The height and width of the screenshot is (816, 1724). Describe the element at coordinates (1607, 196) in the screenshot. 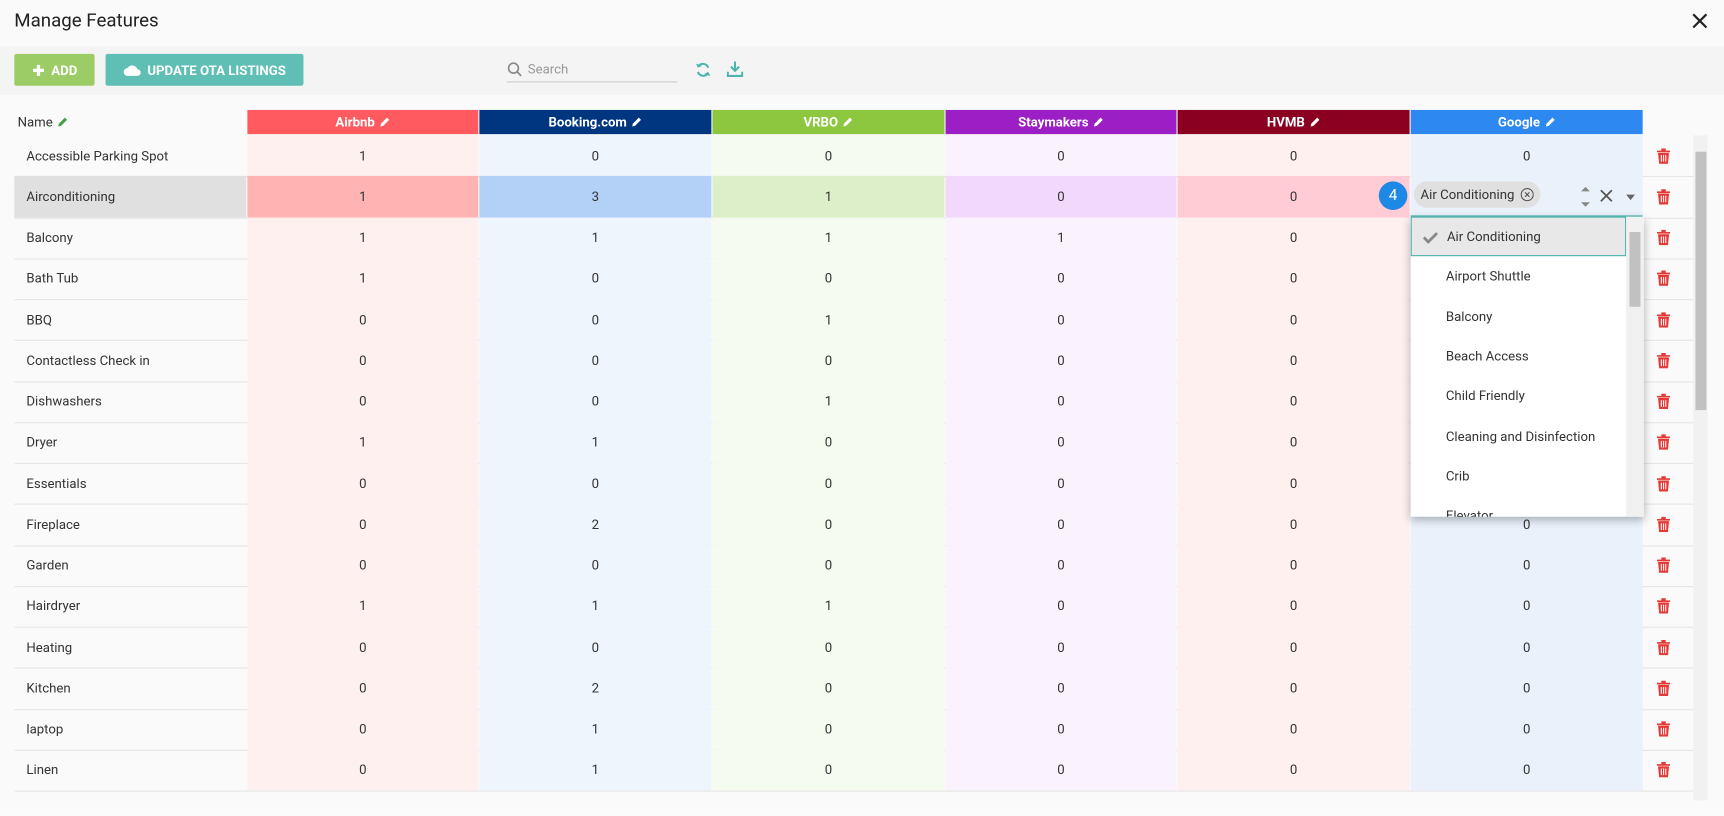

I see `clear-button` at that location.